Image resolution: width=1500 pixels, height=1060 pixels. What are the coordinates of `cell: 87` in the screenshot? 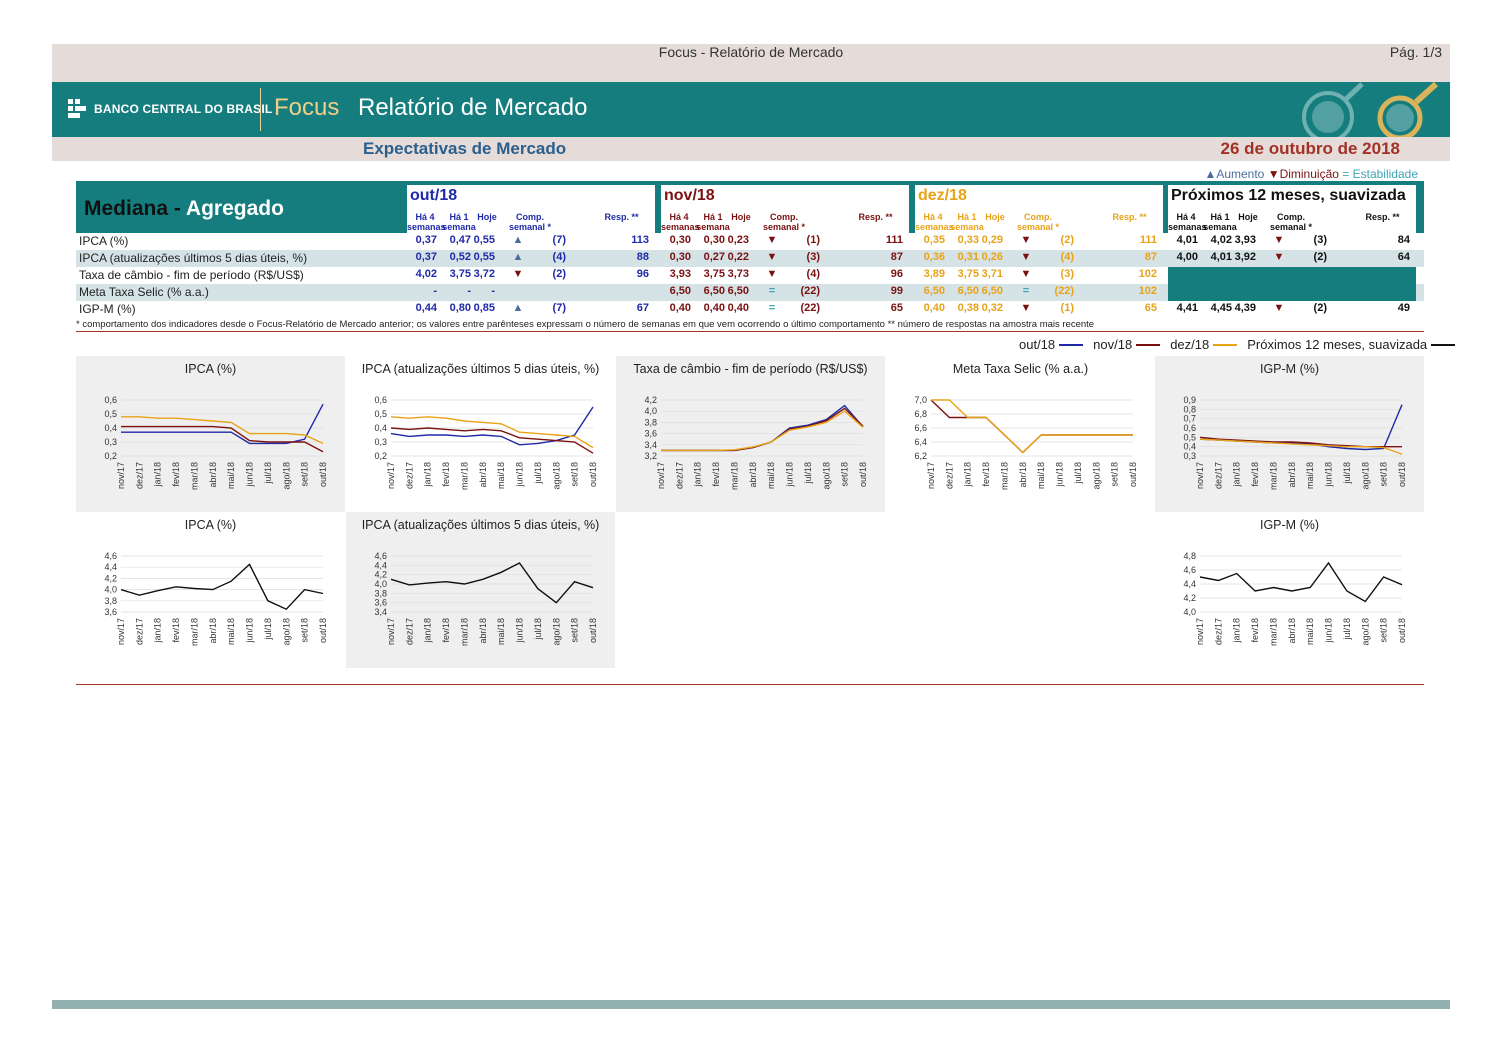 It's located at (896, 257).